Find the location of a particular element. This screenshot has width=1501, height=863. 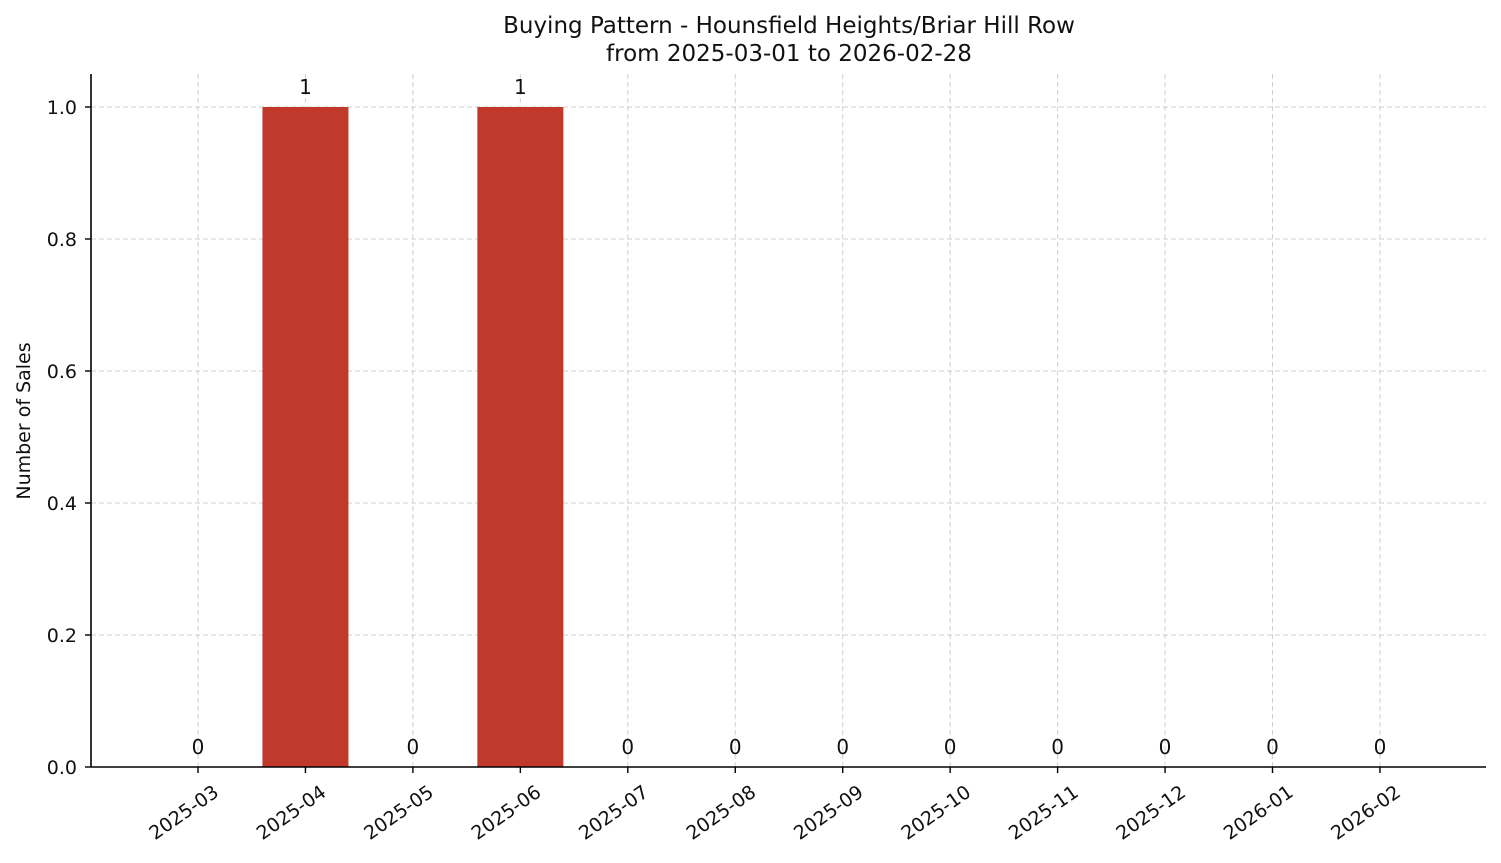

y-tick-label: 0.8 is located at coordinates (62, 240).